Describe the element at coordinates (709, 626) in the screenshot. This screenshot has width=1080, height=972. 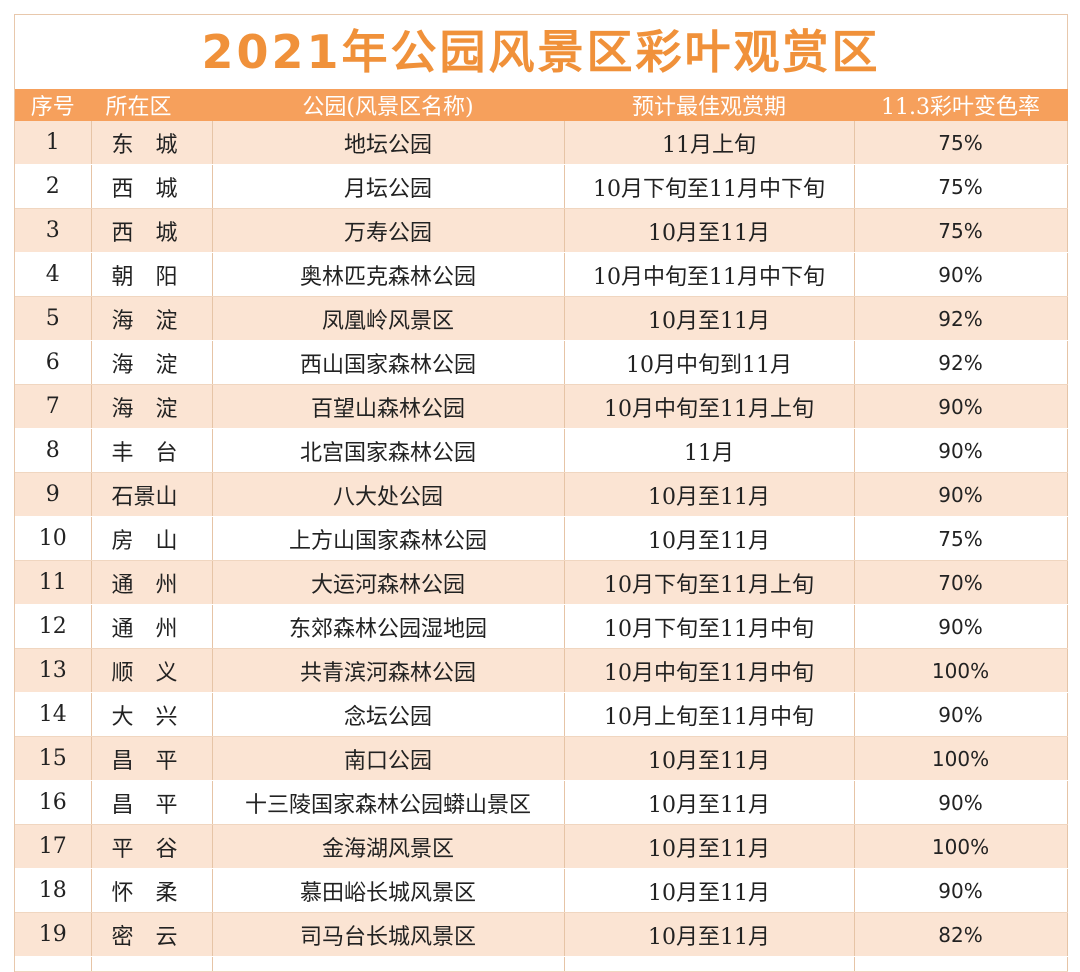
I see `cell-period: 10月下旬至11月中旬` at that location.